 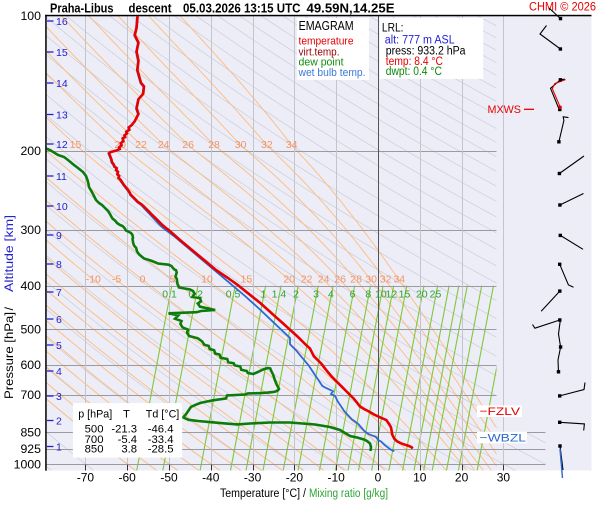 I want to click on svg-text: 0.5, so click(x=233, y=295).